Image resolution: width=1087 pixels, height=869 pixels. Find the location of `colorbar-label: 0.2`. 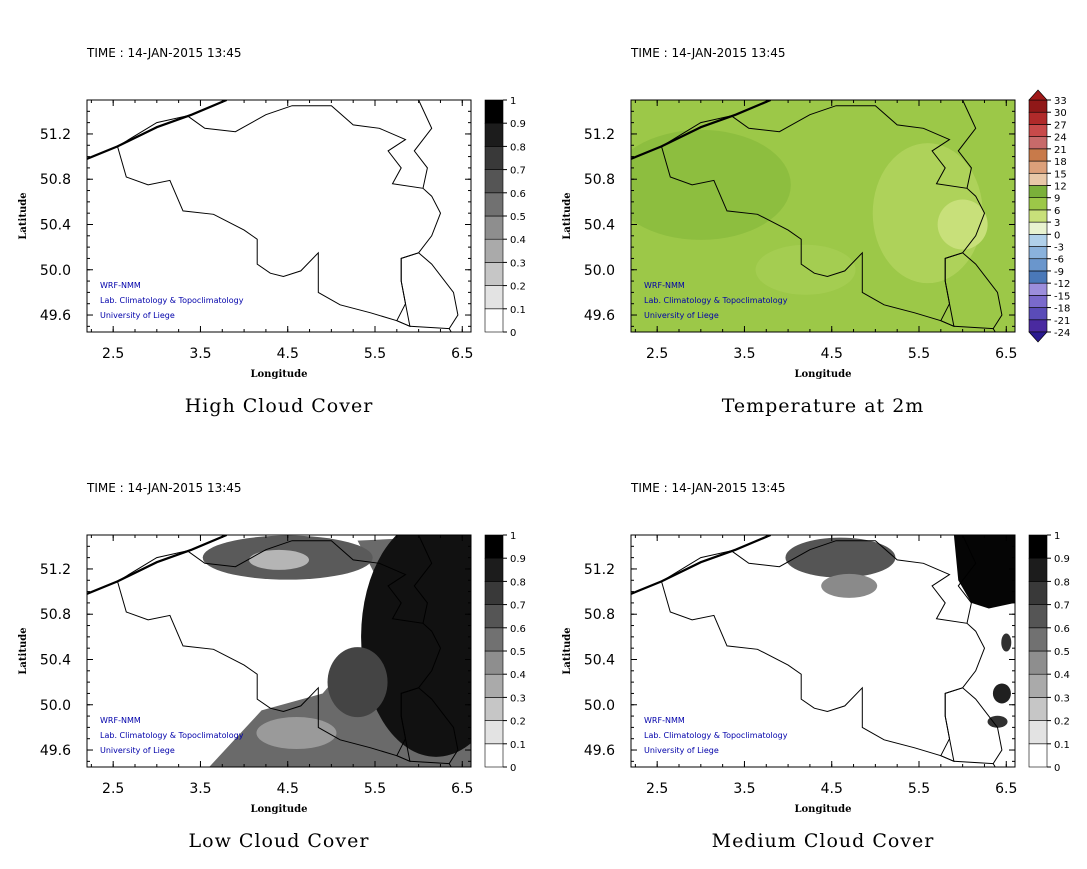

colorbar-label: 0.2 is located at coordinates (1062, 722).